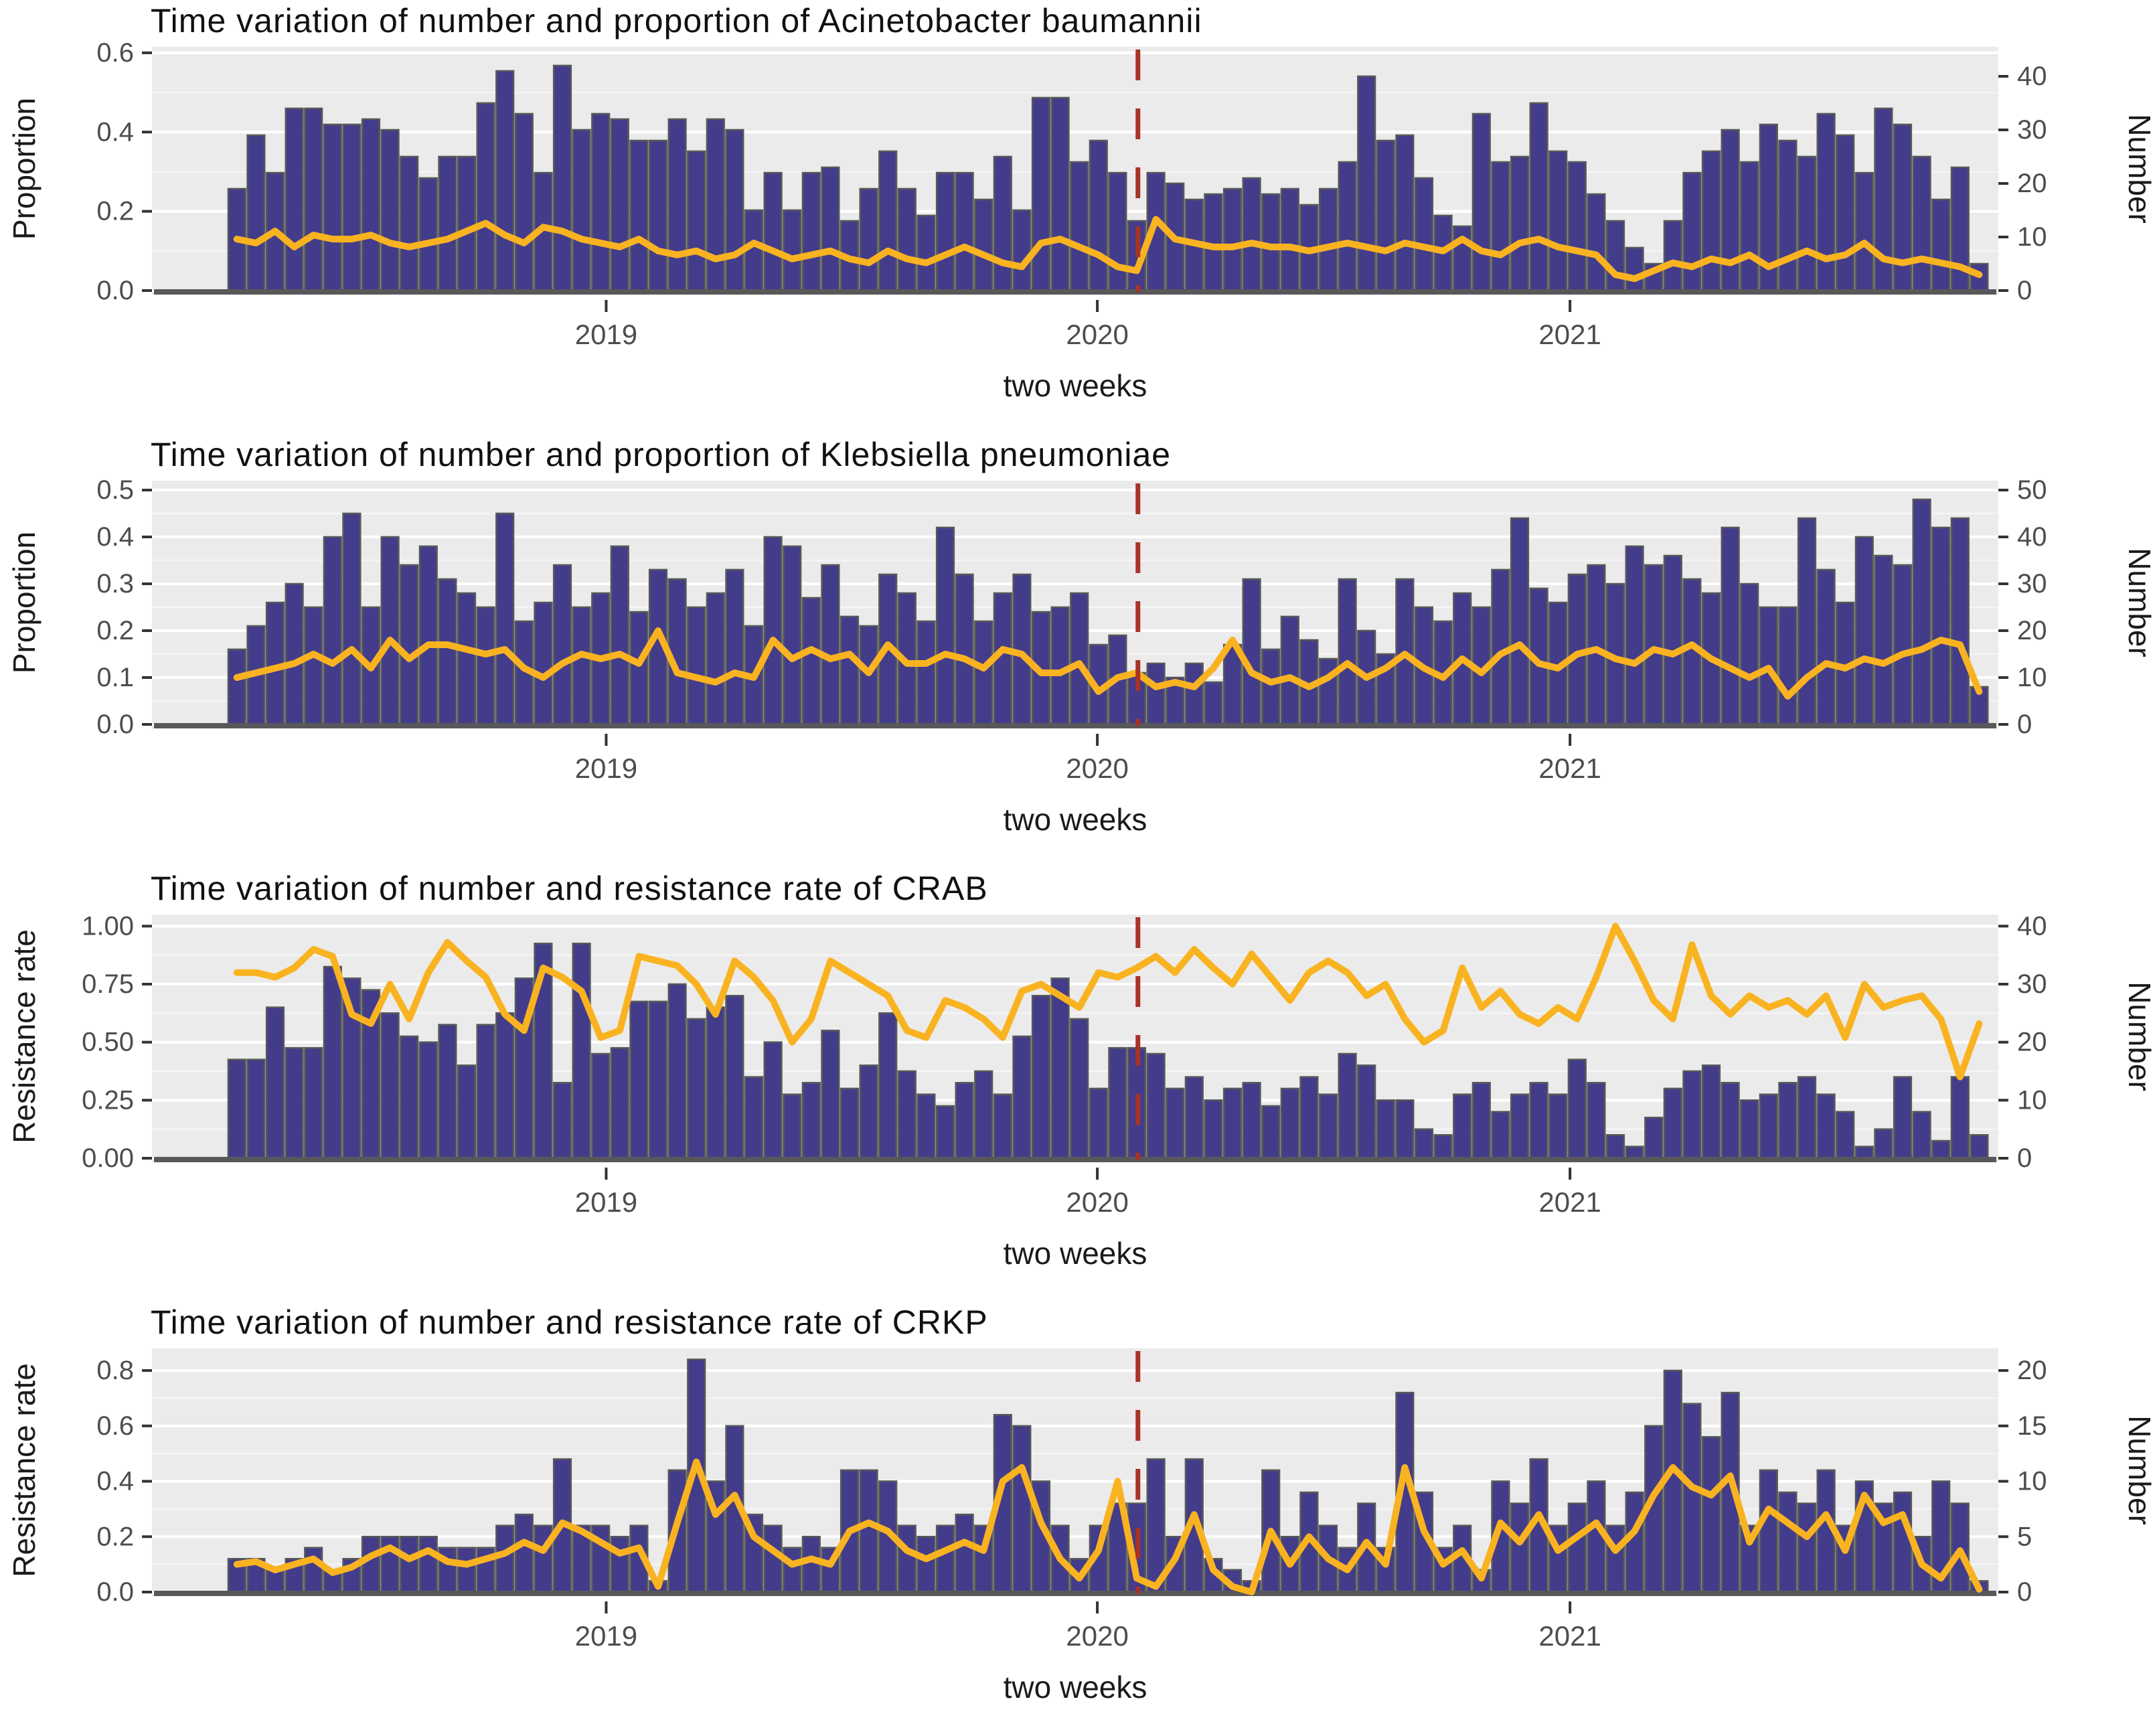 Image resolution: width=2153 pixels, height=1736 pixels. I want to click on y-right-tick-label: 40, so click(2032, 76).